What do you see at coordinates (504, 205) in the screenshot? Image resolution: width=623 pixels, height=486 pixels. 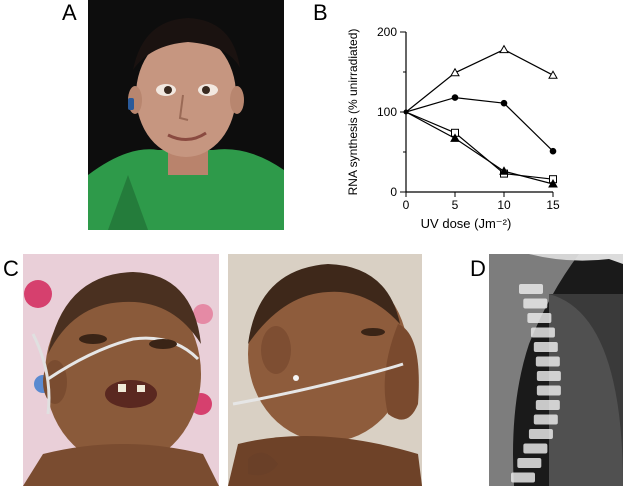 I see `x-tick-label: 10` at bounding box center [504, 205].